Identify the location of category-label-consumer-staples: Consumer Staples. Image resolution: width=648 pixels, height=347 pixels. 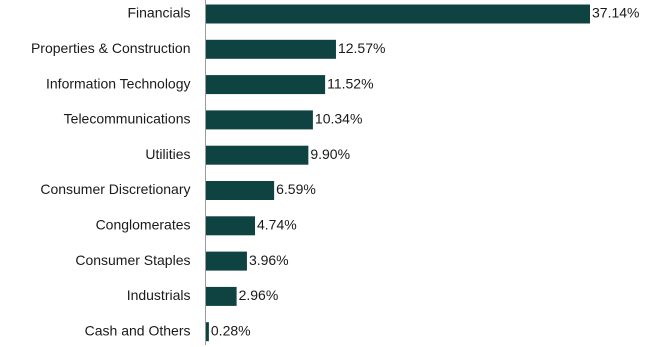
(132, 260).